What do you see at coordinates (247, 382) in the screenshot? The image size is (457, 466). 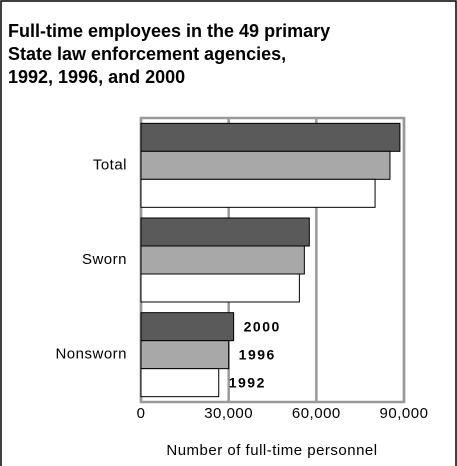 I see `legend-label: 1992` at bounding box center [247, 382].